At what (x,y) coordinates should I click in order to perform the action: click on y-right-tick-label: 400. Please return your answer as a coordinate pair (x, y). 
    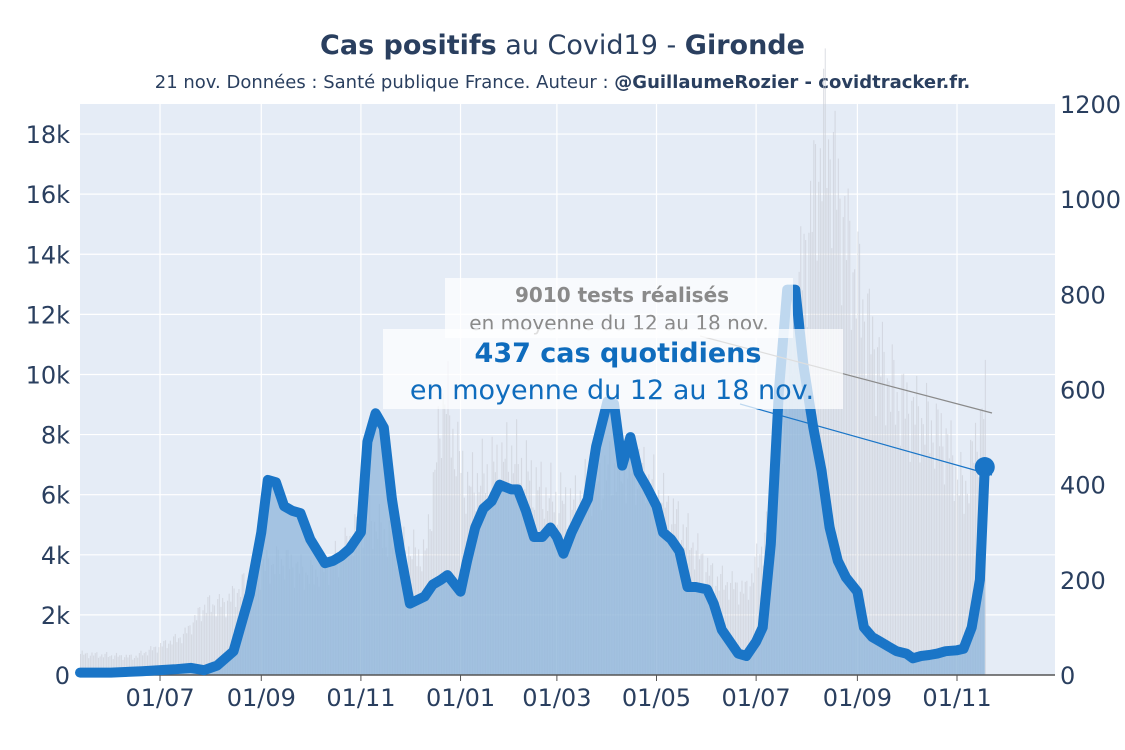
    Looking at the image, I should click on (1083, 486).